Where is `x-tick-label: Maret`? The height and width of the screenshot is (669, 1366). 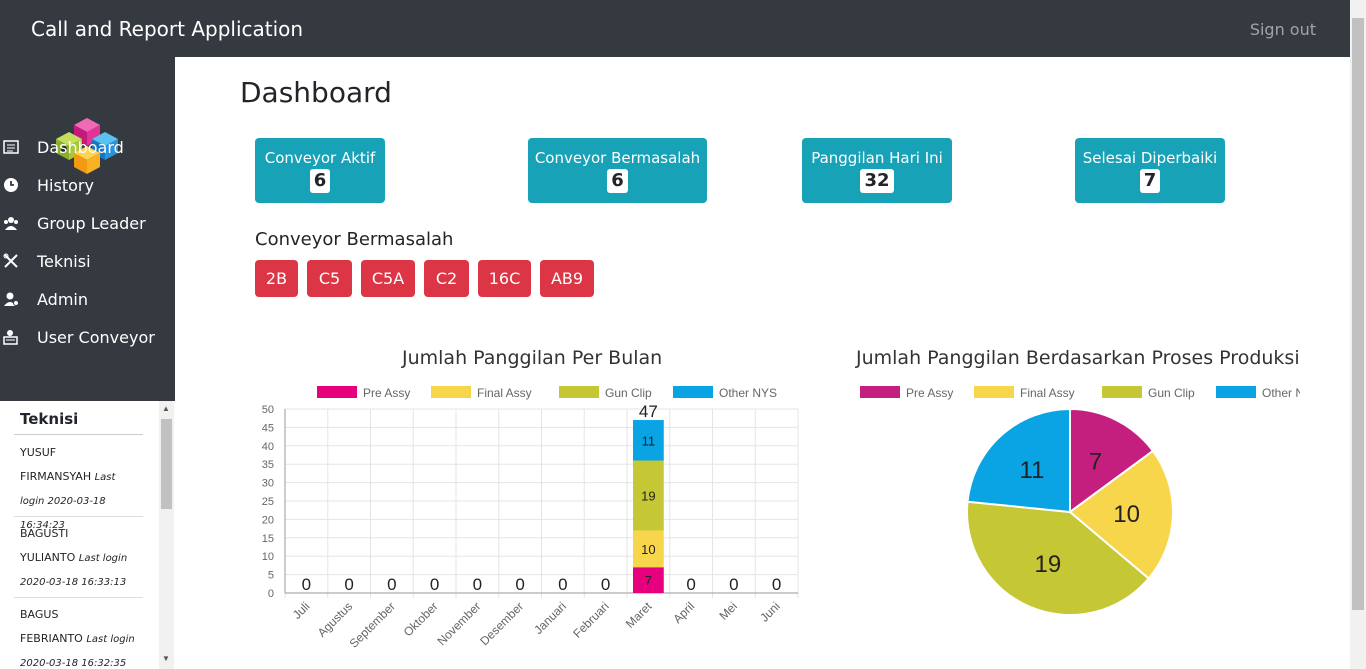 x-tick-label: Maret is located at coordinates (639, 615).